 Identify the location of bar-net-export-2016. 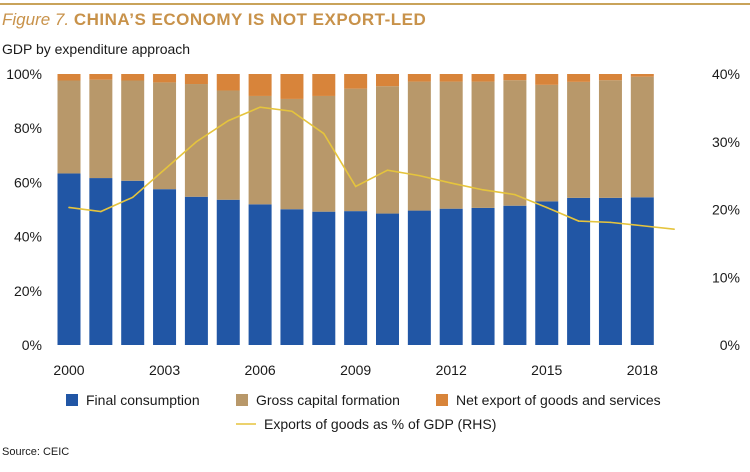
(579, 78).